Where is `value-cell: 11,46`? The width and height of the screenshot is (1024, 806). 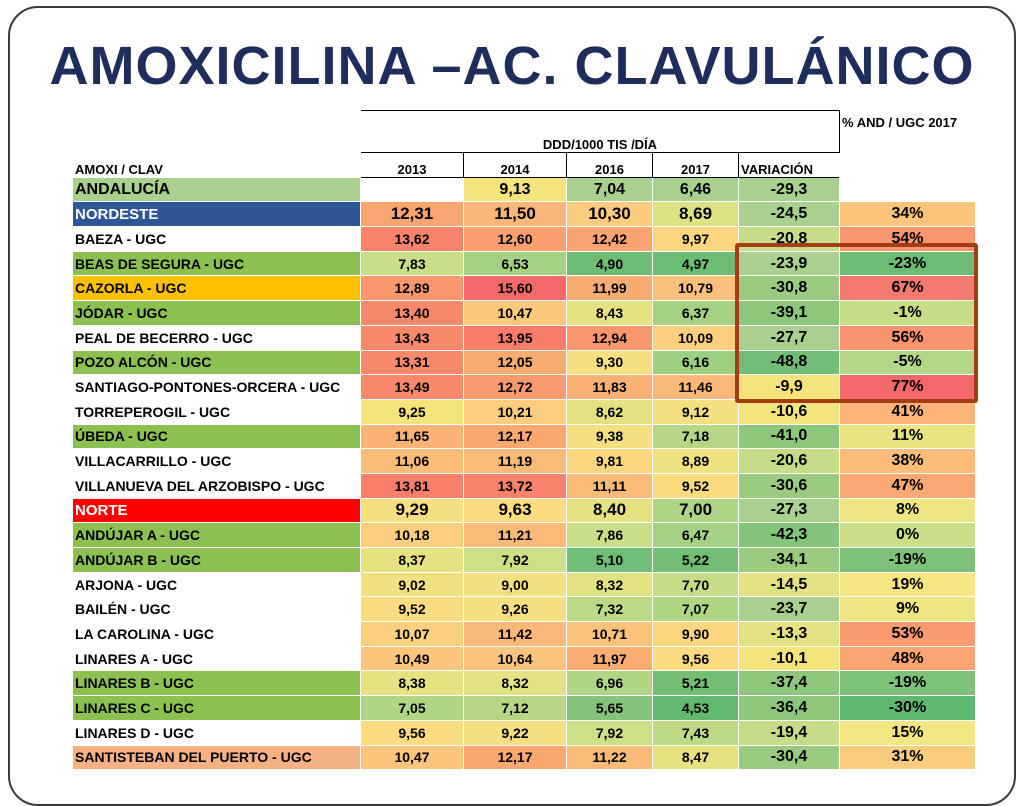 value-cell: 11,46 is located at coordinates (695, 387).